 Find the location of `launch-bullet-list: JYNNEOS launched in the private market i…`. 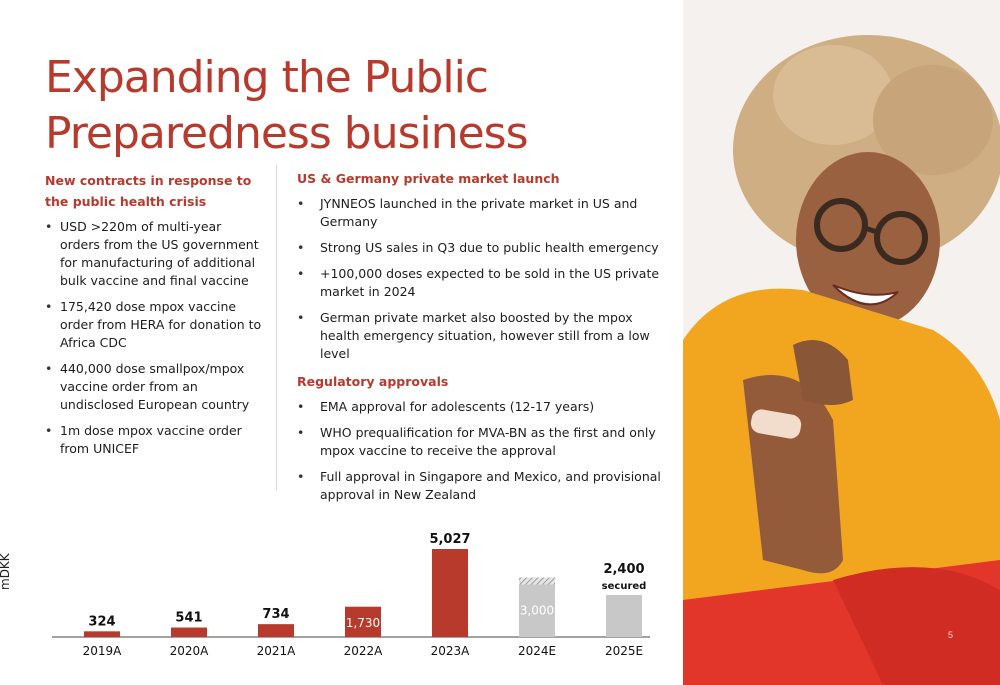

launch-bullet-list: JYNNEOS launched in the private market i… is located at coordinates (479, 279).